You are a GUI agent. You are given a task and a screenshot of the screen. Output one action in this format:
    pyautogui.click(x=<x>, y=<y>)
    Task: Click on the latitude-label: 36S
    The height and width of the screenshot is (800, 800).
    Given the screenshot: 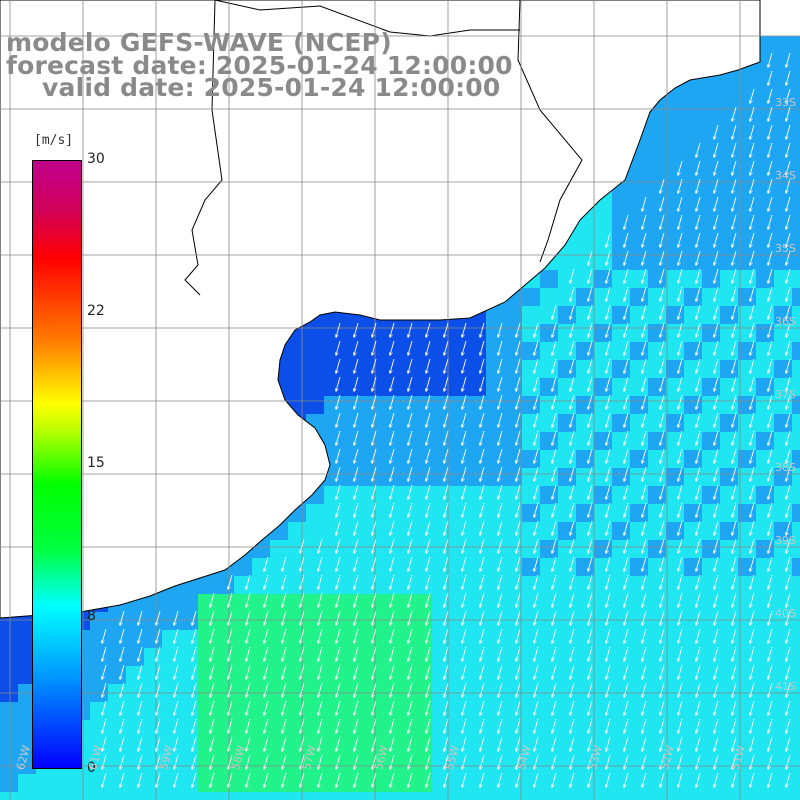 What is the action you would take?
    pyautogui.click(x=785, y=321)
    